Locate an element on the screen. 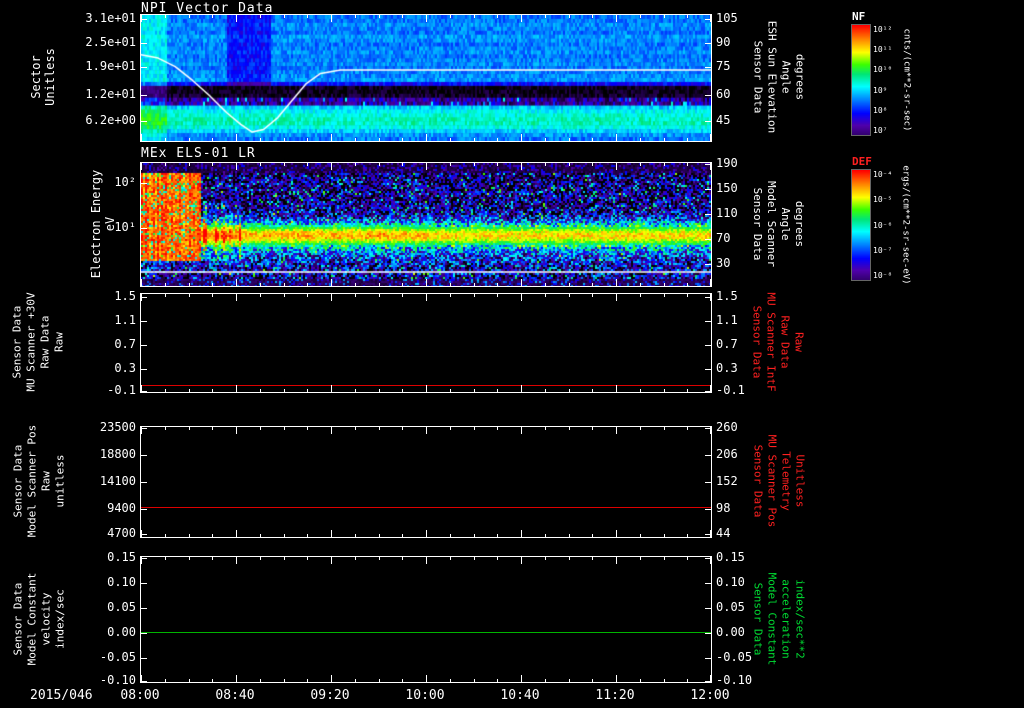 The width and height of the screenshot is (1024, 708). y-tick-label: -0.1 is located at coordinates (121, 390).